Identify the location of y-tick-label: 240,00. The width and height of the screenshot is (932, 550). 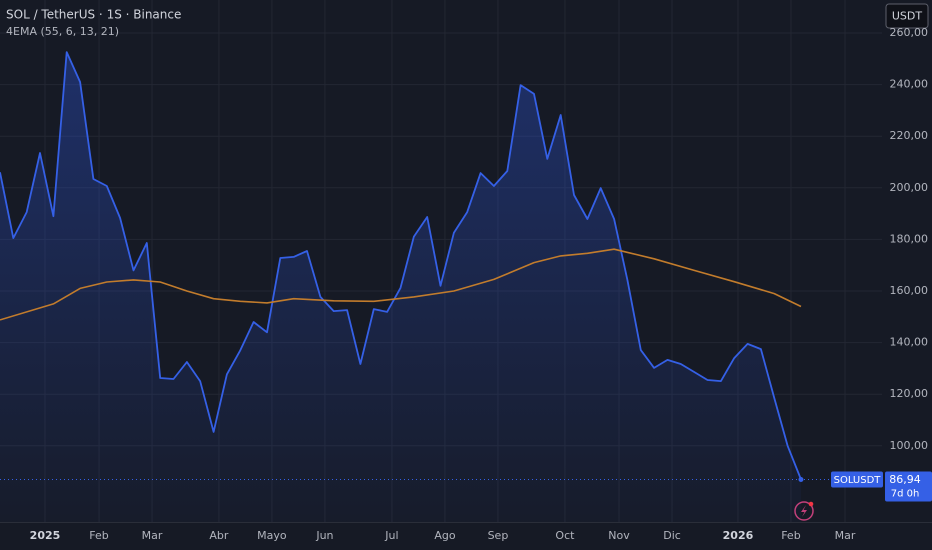
(909, 84).